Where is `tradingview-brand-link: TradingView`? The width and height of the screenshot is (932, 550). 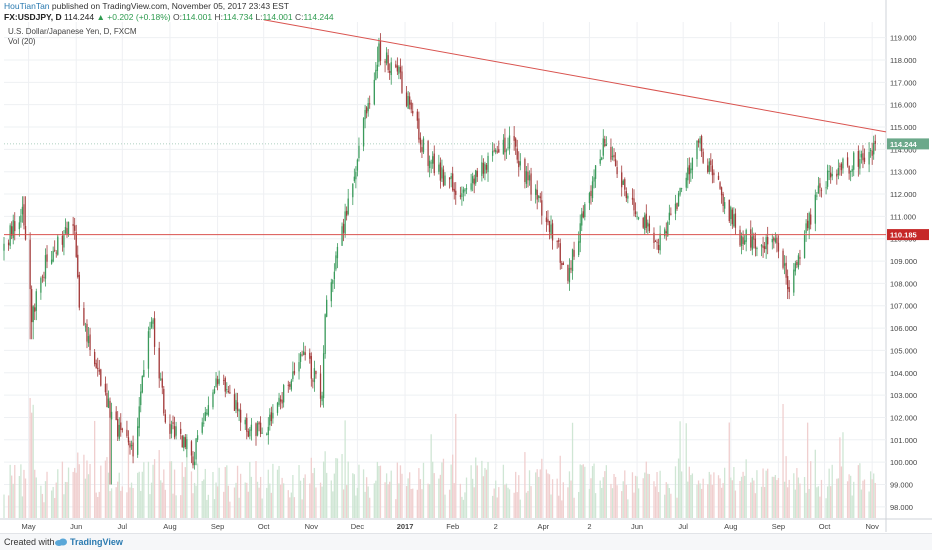
tradingview-brand-link: TradingView is located at coordinates (96, 542).